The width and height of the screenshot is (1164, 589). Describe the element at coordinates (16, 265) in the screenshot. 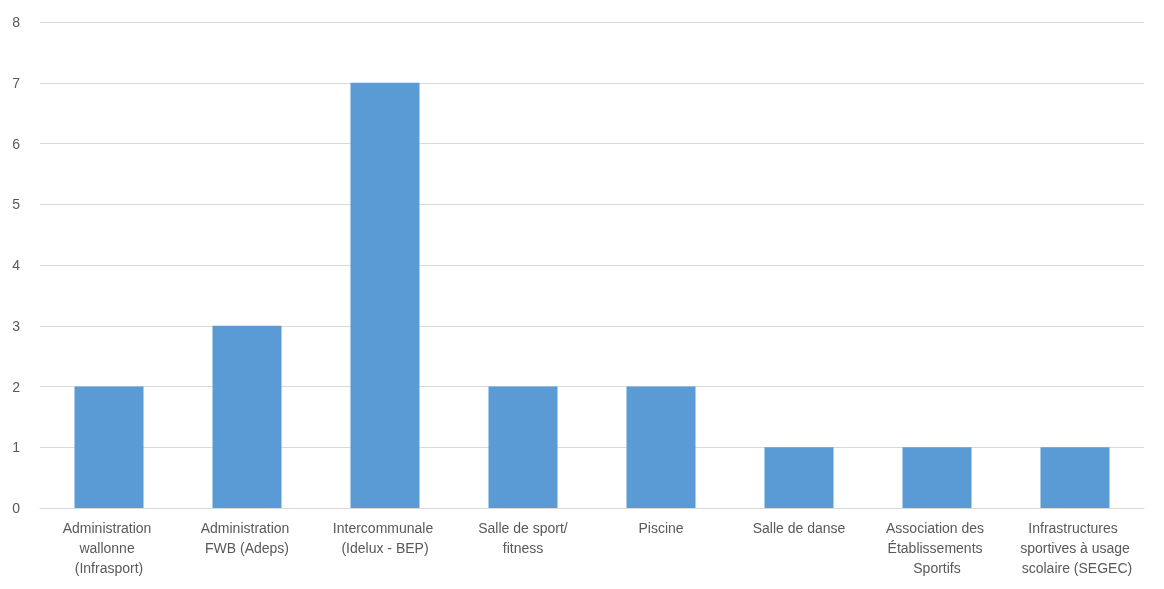

I see `y-tick-label: 4` at that location.